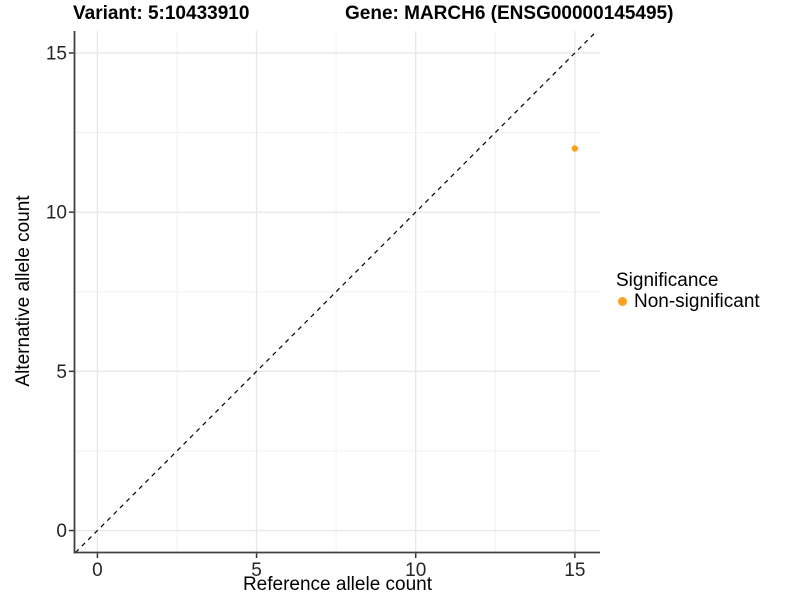 The height and width of the screenshot is (600, 800). Describe the element at coordinates (61, 372) in the screenshot. I see `y-tick-label: 5` at that location.